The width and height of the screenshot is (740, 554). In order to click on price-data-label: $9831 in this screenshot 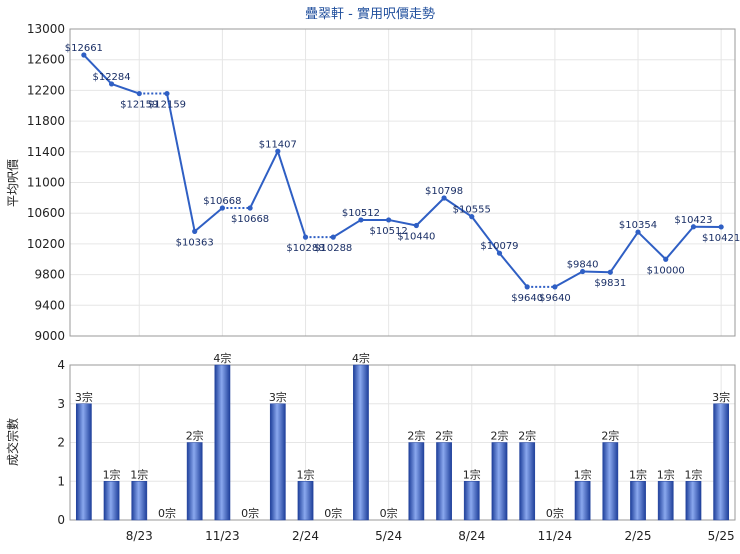, I will do `click(610, 283)`.